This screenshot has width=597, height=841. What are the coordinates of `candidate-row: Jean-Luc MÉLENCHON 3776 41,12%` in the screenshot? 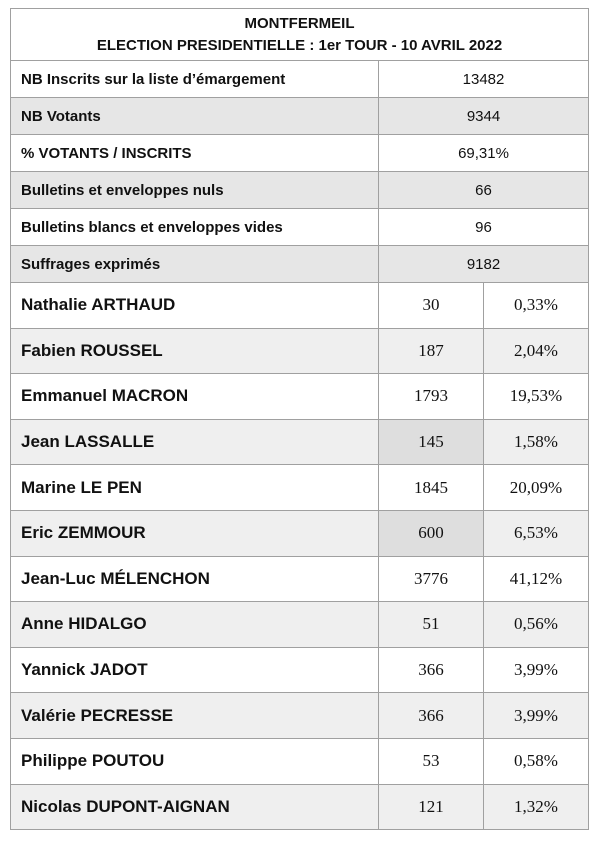 It's located at (300, 579).